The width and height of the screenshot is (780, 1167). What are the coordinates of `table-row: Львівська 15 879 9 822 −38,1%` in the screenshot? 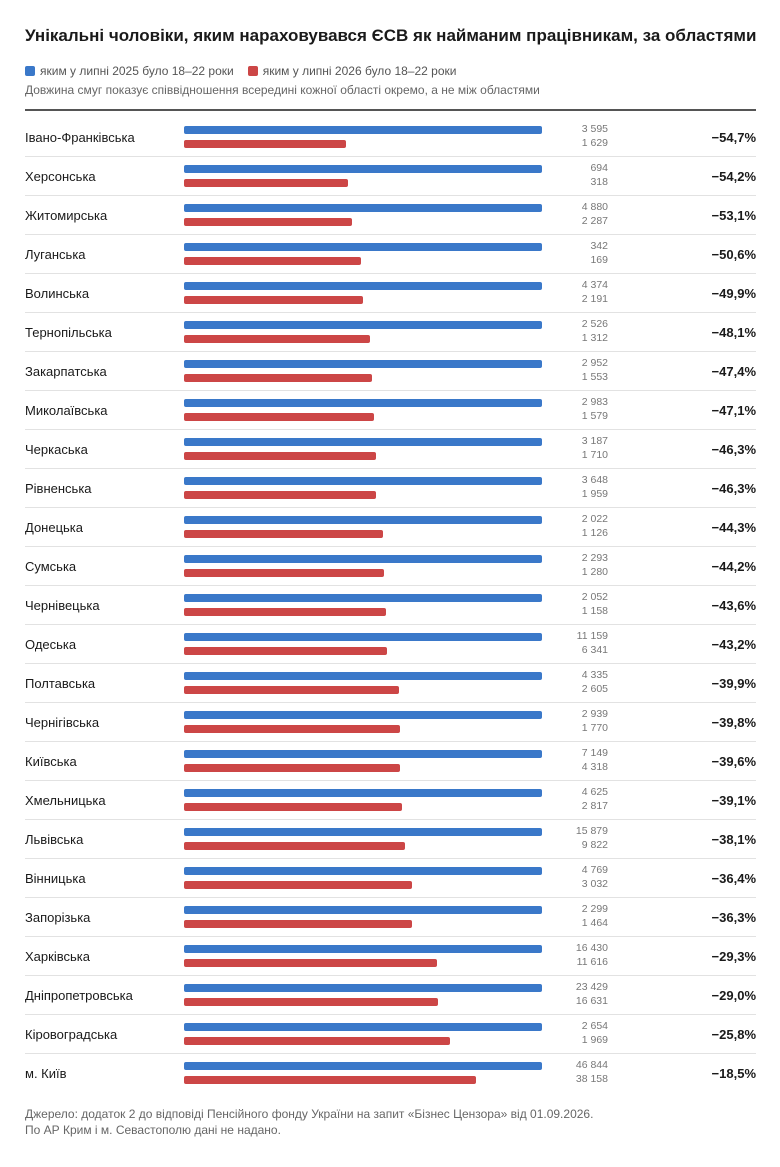 It's located at (390, 839).